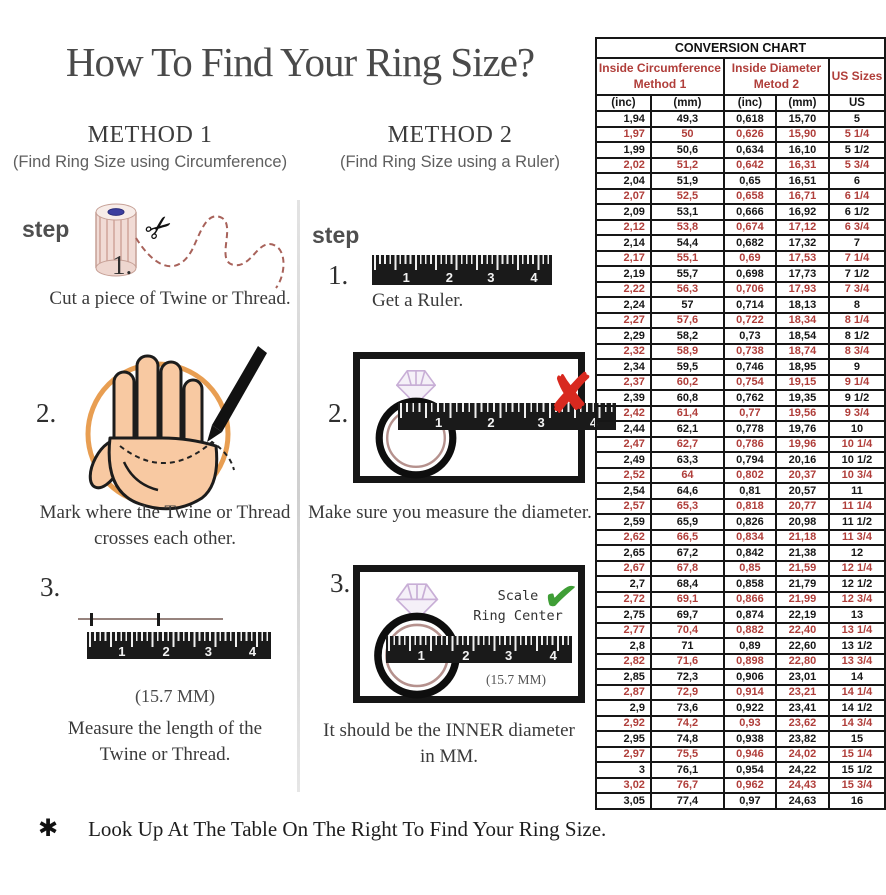 The height and width of the screenshot is (895, 886). Describe the element at coordinates (687, 150) in the screenshot. I see `table-cell: 50,6` at that location.